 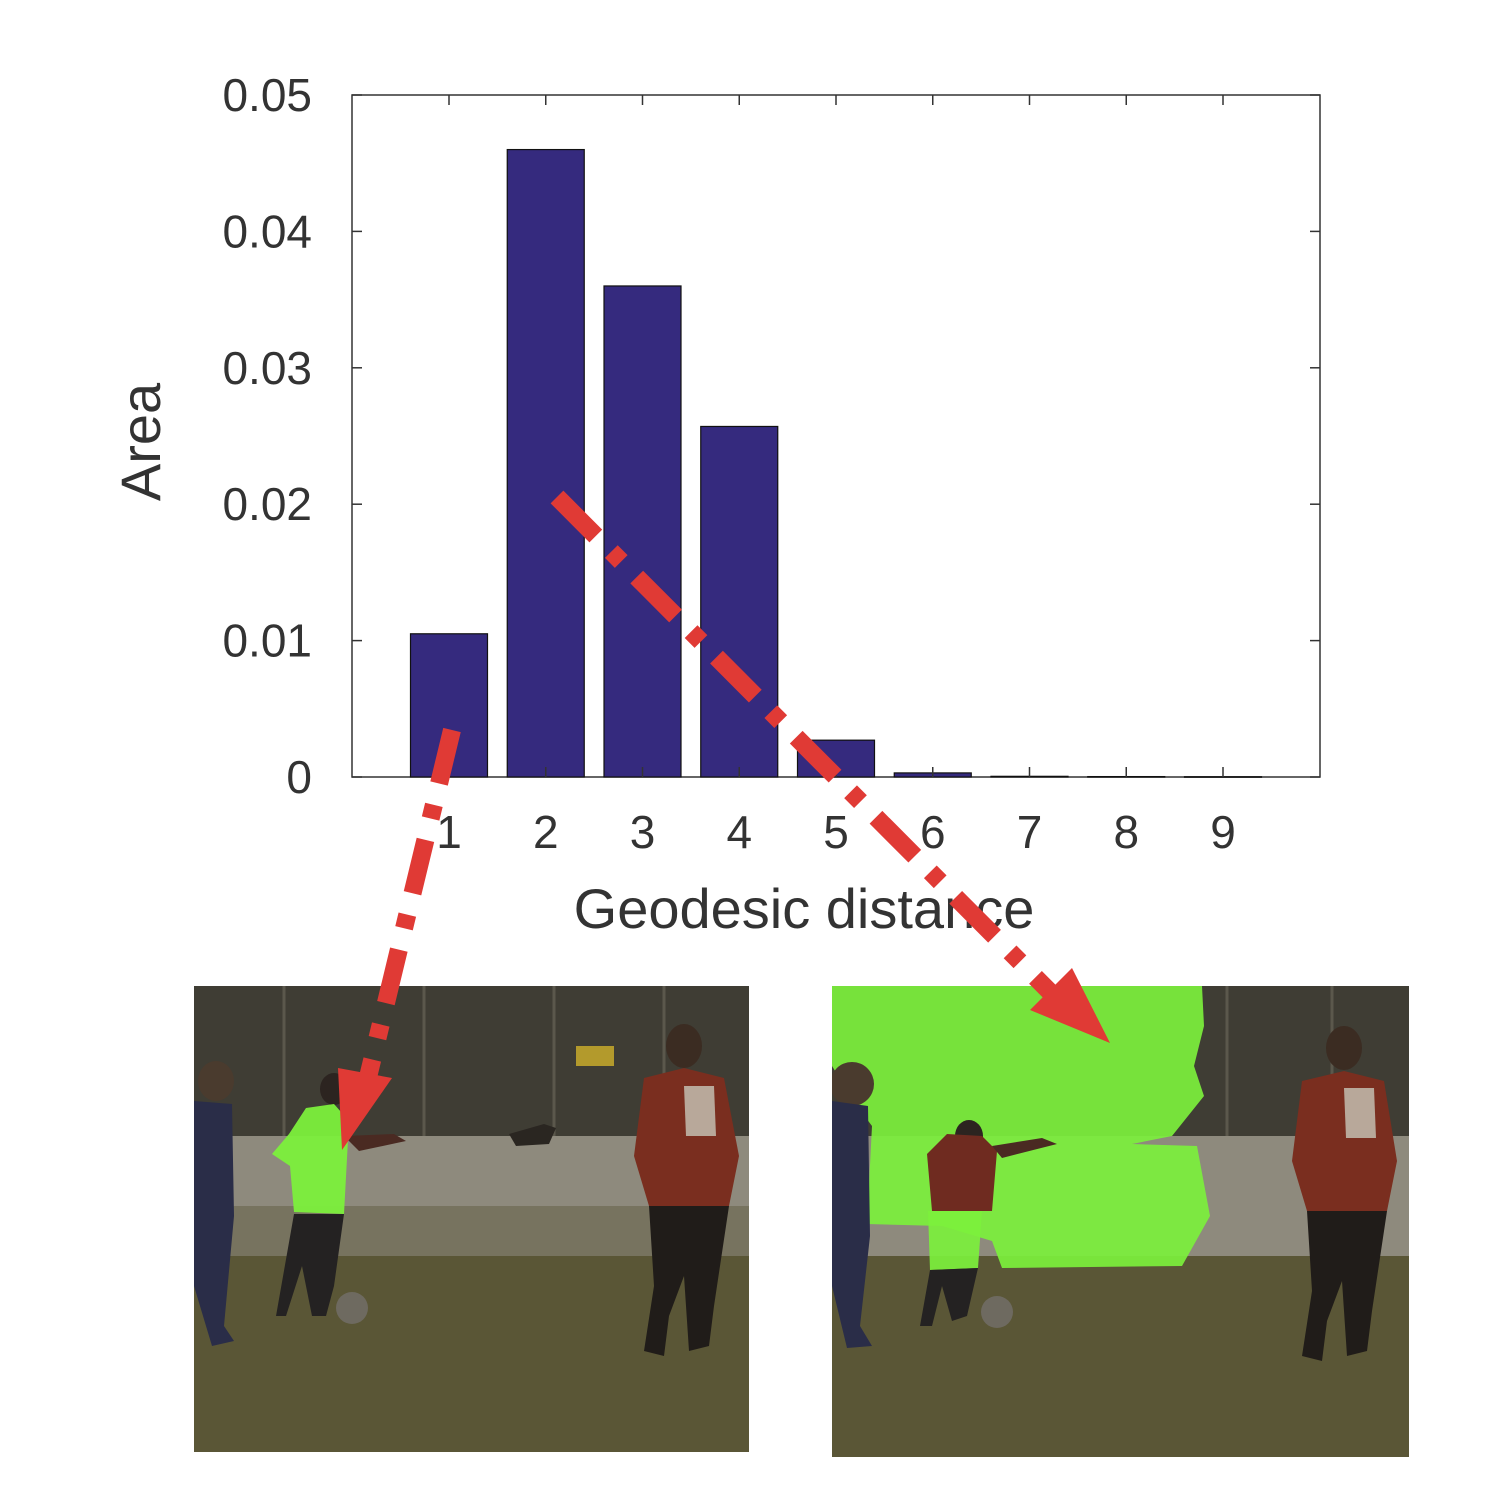 I want to click on soccer-photo-right, so click(x=1120, y=1221).